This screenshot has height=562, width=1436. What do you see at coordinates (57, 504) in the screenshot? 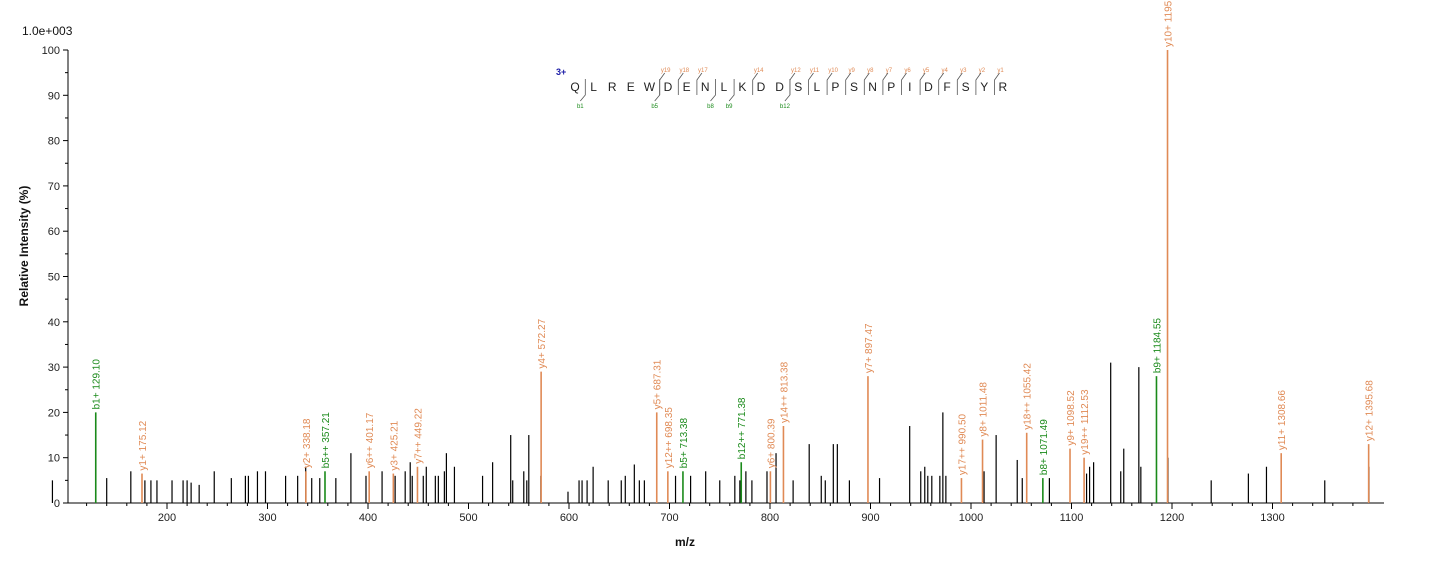
I see `y-tick-label: 0` at bounding box center [57, 504].